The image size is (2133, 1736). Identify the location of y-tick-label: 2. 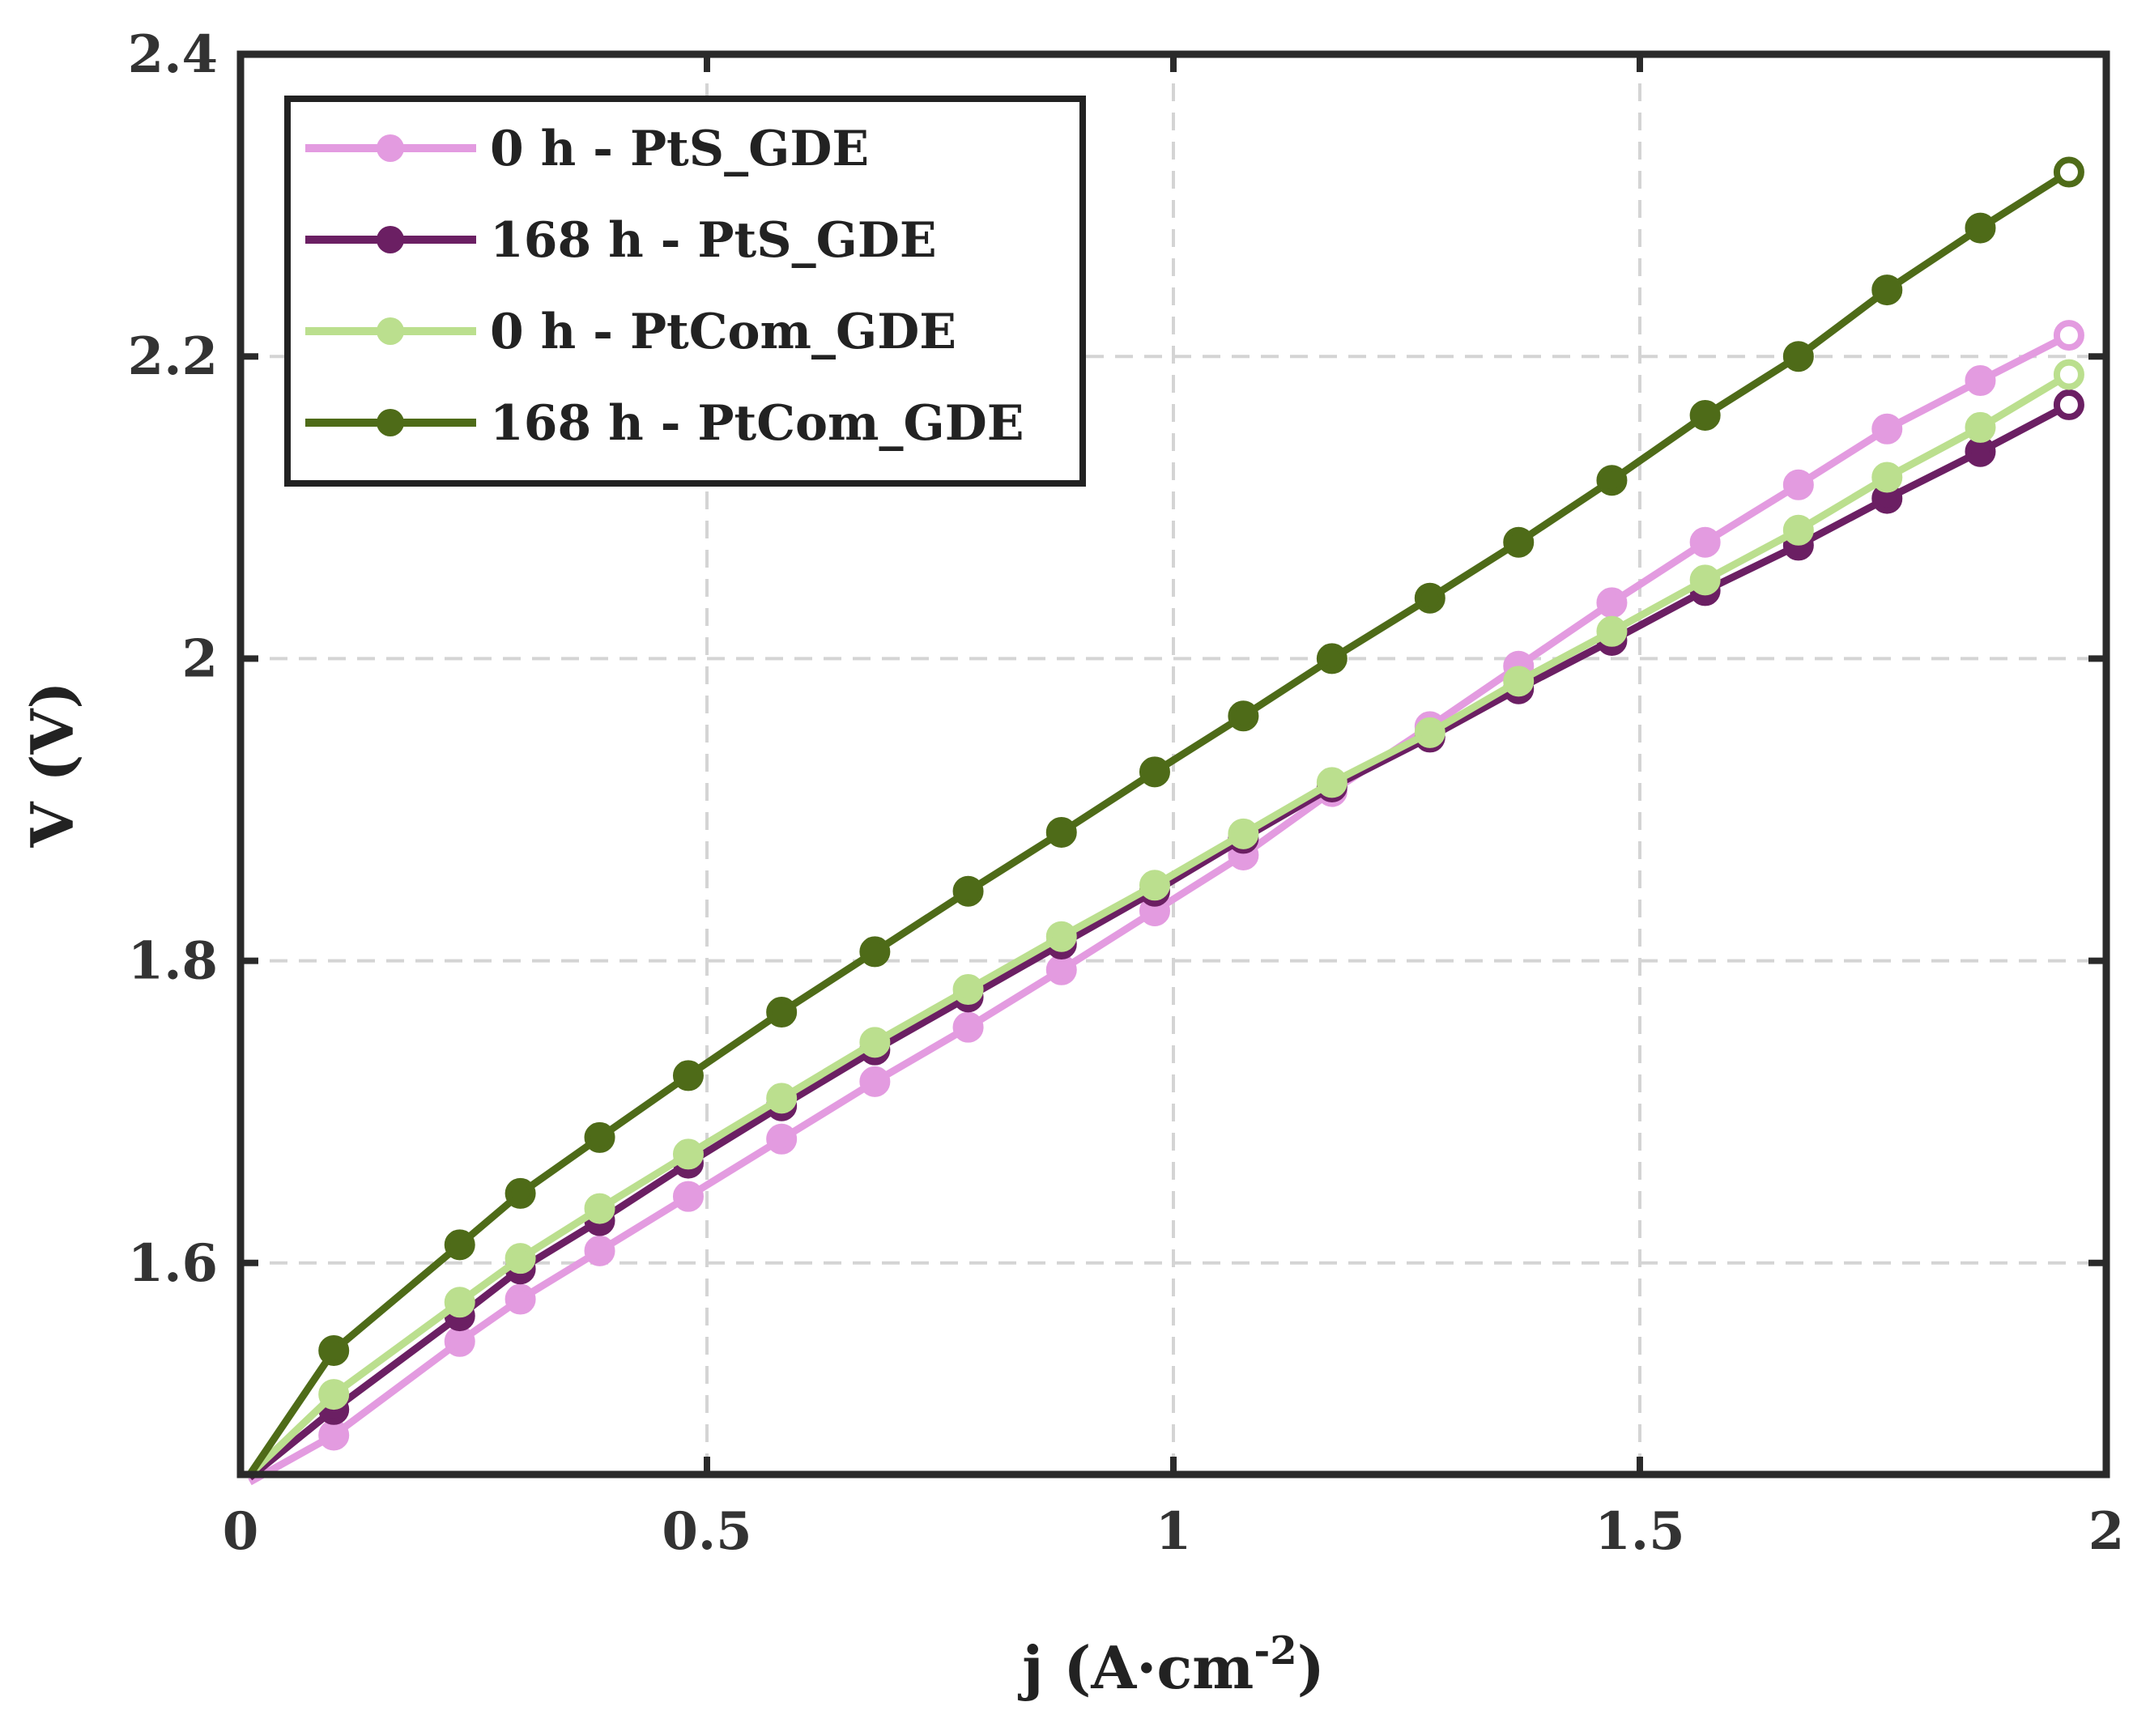
(199, 658).